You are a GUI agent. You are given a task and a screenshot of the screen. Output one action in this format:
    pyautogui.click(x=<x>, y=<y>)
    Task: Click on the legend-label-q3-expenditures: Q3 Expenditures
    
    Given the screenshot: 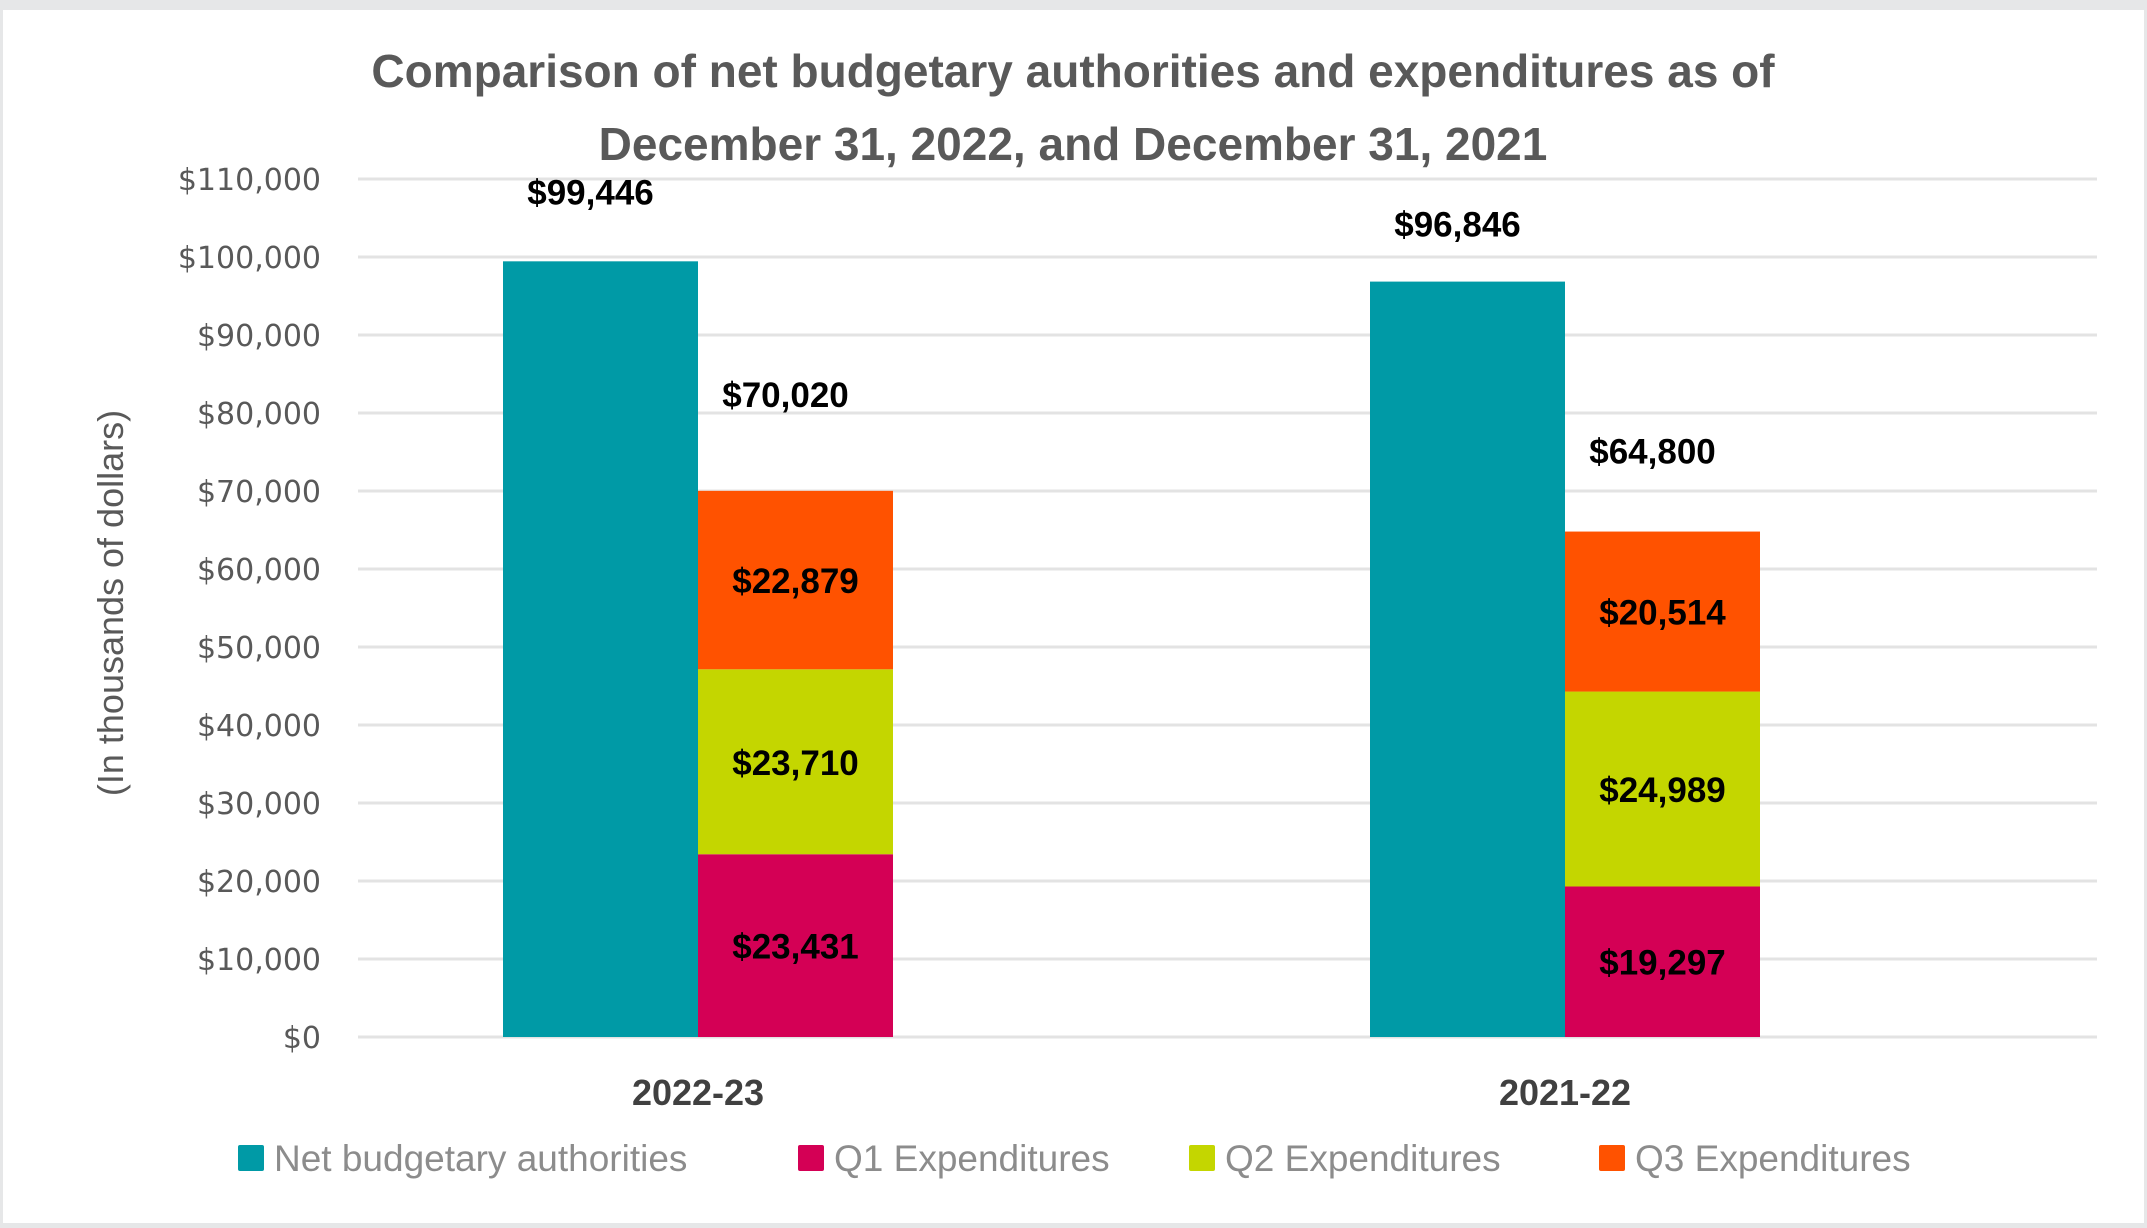 What is the action you would take?
    pyautogui.click(x=1773, y=1158)
    